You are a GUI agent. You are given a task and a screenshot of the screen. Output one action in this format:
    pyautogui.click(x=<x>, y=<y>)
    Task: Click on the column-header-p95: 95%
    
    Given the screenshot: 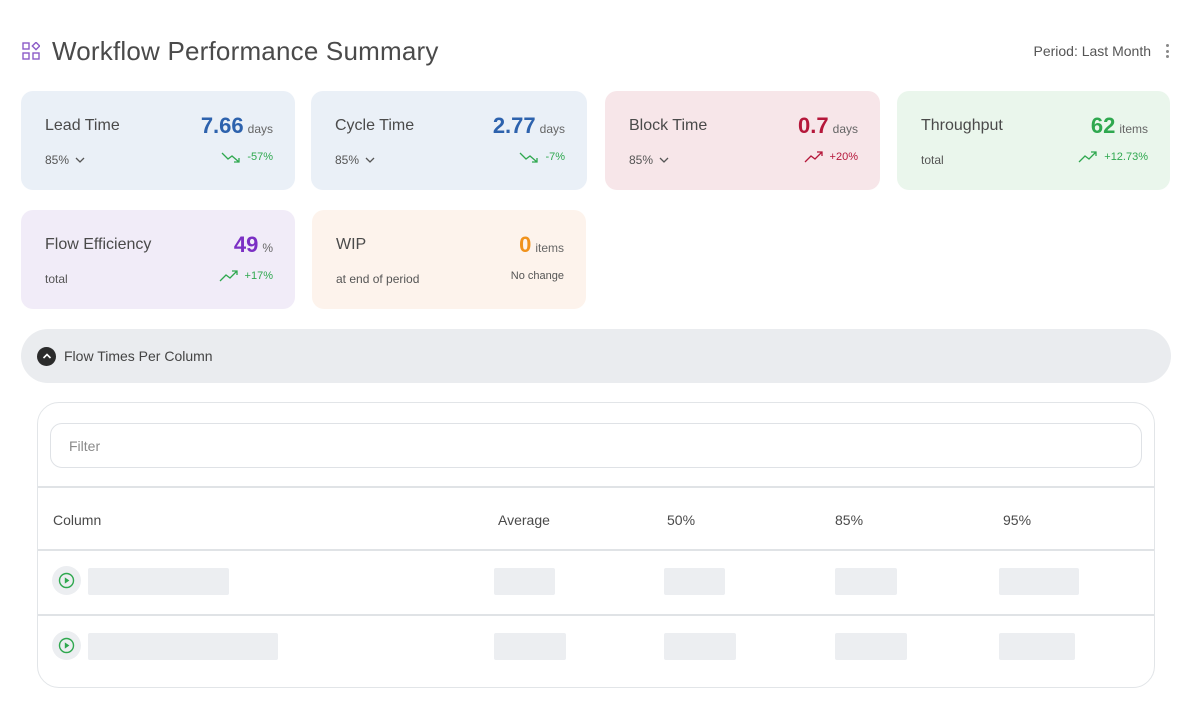 What is the action you would take?
    pyautogui.click(x=1017, y=520)
    